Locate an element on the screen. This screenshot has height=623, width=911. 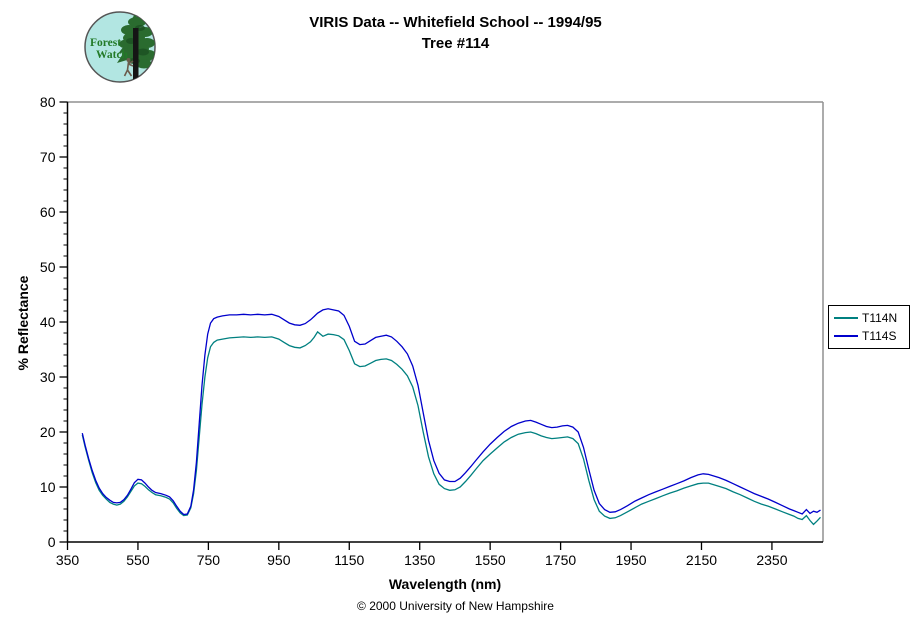
svg-text: 950 is located at coordinates (279, 560).